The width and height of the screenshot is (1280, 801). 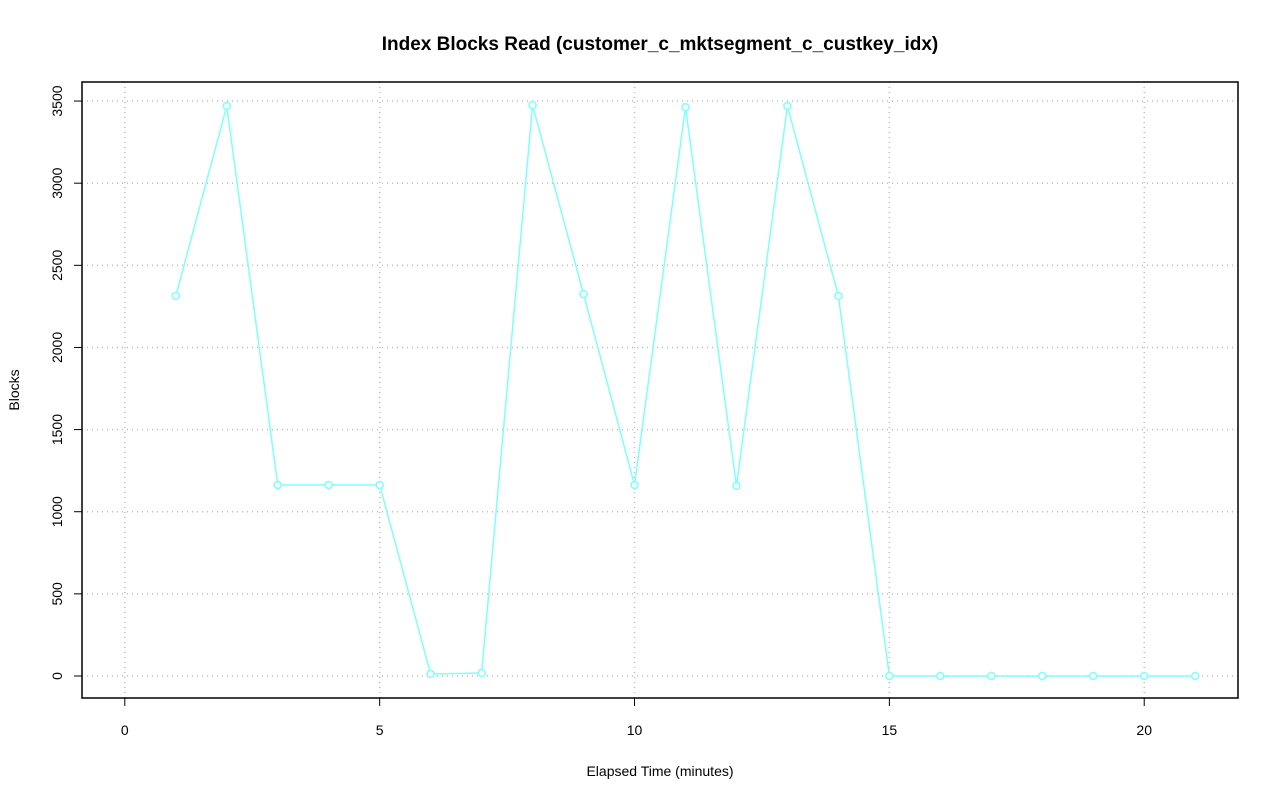 I want to click on x-tick-label: 15, so click(x=890, y=730).